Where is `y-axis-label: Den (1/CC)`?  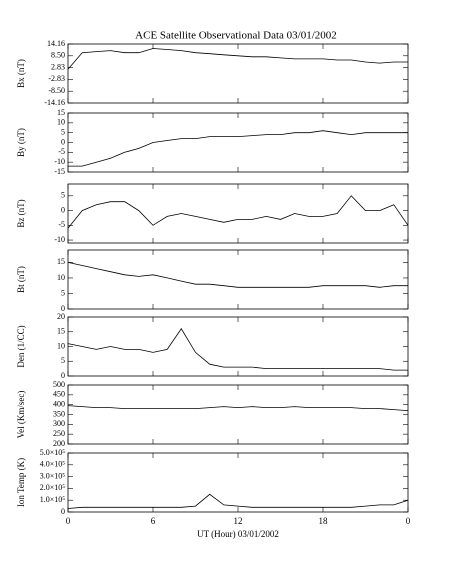
y-axis-label: Den (1/CC) is located at coordinates (21, 346).